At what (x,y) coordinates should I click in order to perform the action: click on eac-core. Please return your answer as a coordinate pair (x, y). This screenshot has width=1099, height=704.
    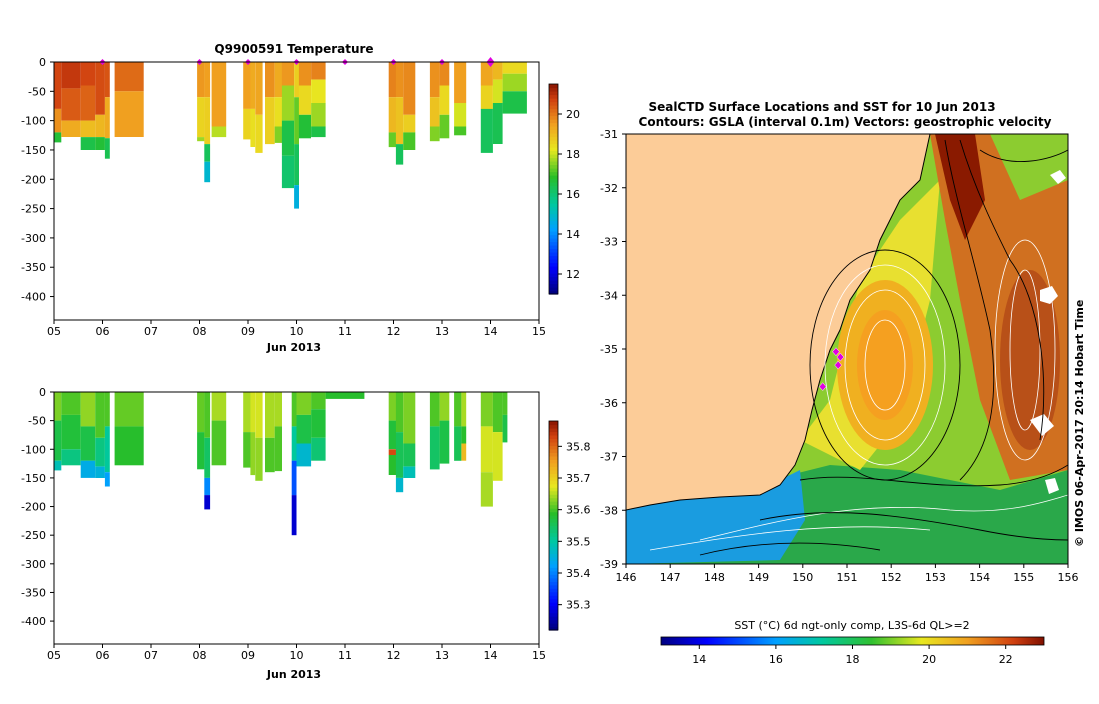
    Looking at the image, I should click on (960, 187).